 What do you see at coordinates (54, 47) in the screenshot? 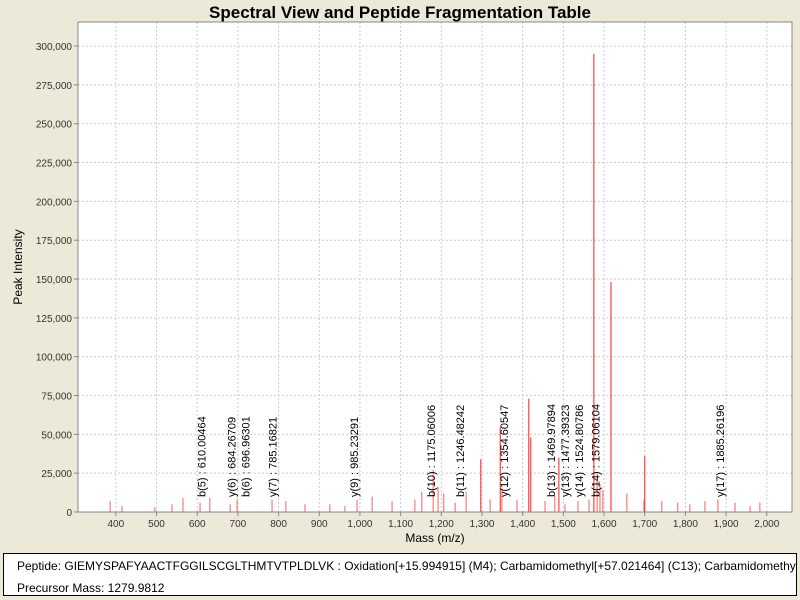
I see `y-tick-label: 300,000` at bounding box center [54, 47].